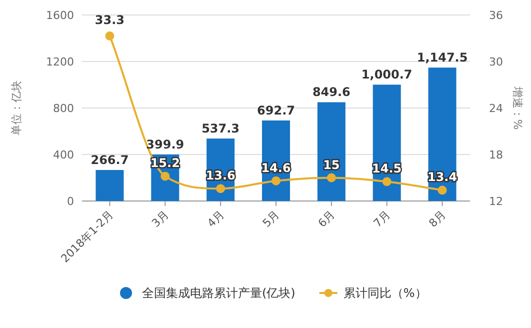 The width and height of the screenshot is (531, 328). I want to click on data-label: 399.9, so click(165, 145).